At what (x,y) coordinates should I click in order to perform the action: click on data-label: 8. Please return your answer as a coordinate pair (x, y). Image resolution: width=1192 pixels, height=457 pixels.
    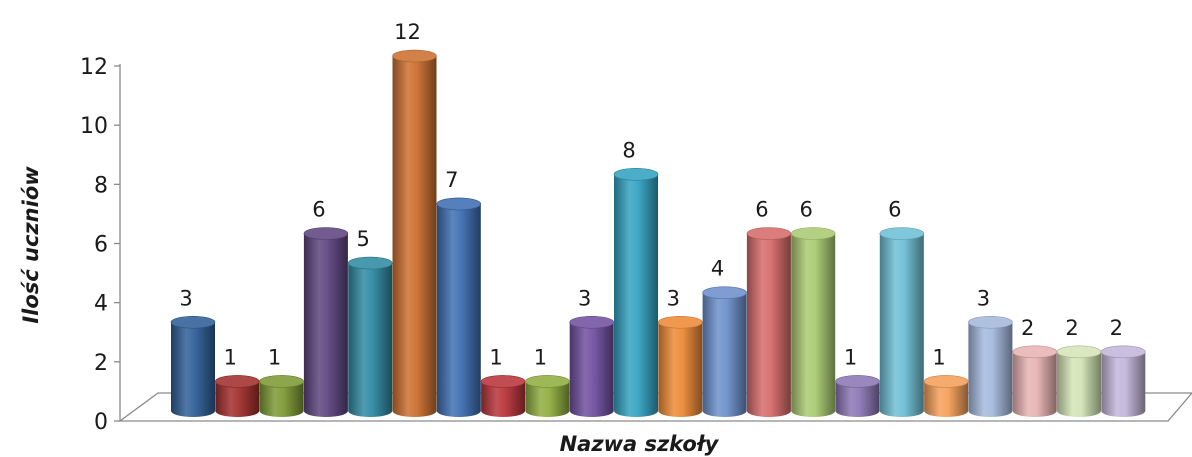
    Looking at the image, I should click on (628, 150).